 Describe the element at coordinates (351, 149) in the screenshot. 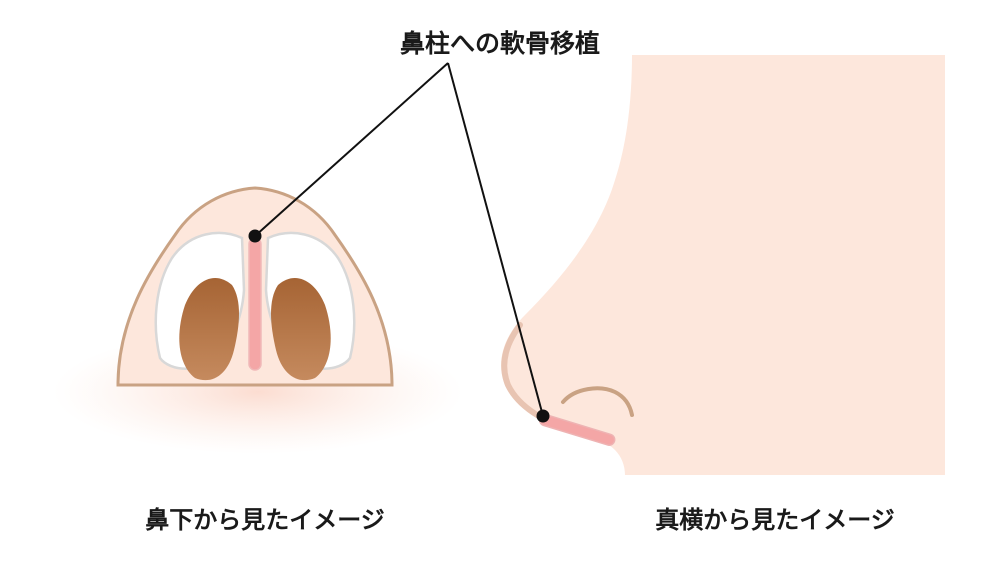

I see `leader-line-bottom-view` at that location.